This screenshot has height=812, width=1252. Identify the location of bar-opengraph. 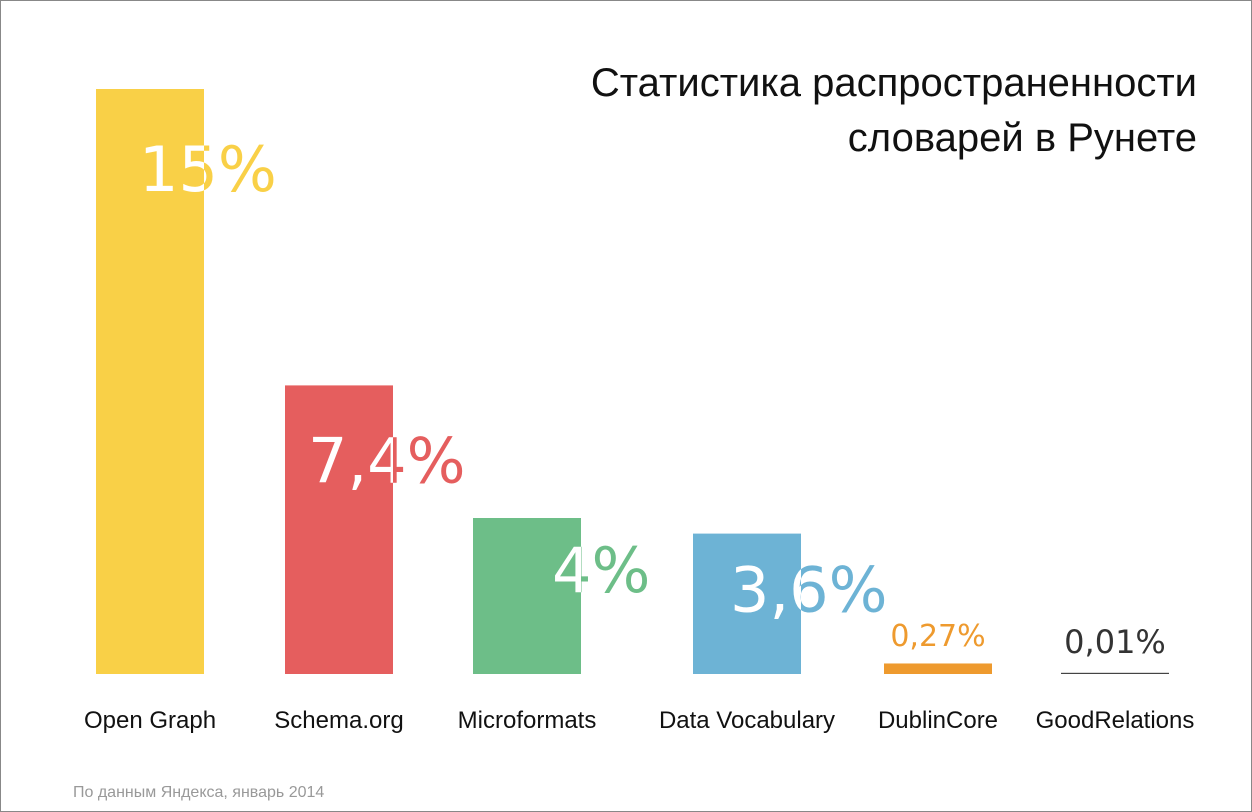
(150, 381).